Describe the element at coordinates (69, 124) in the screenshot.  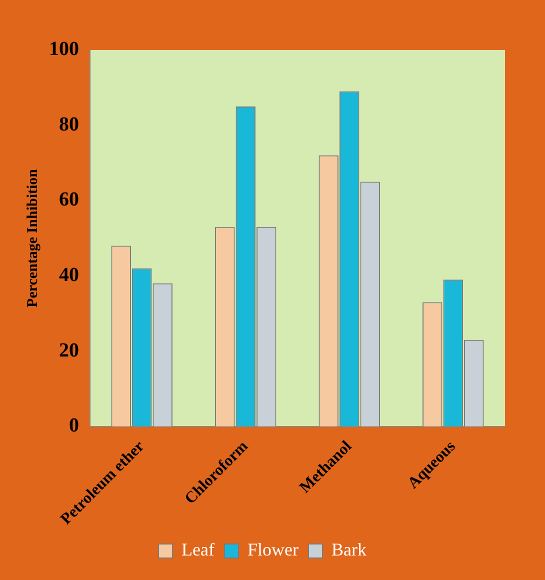
I see `y-tick-label: 80` at that location.